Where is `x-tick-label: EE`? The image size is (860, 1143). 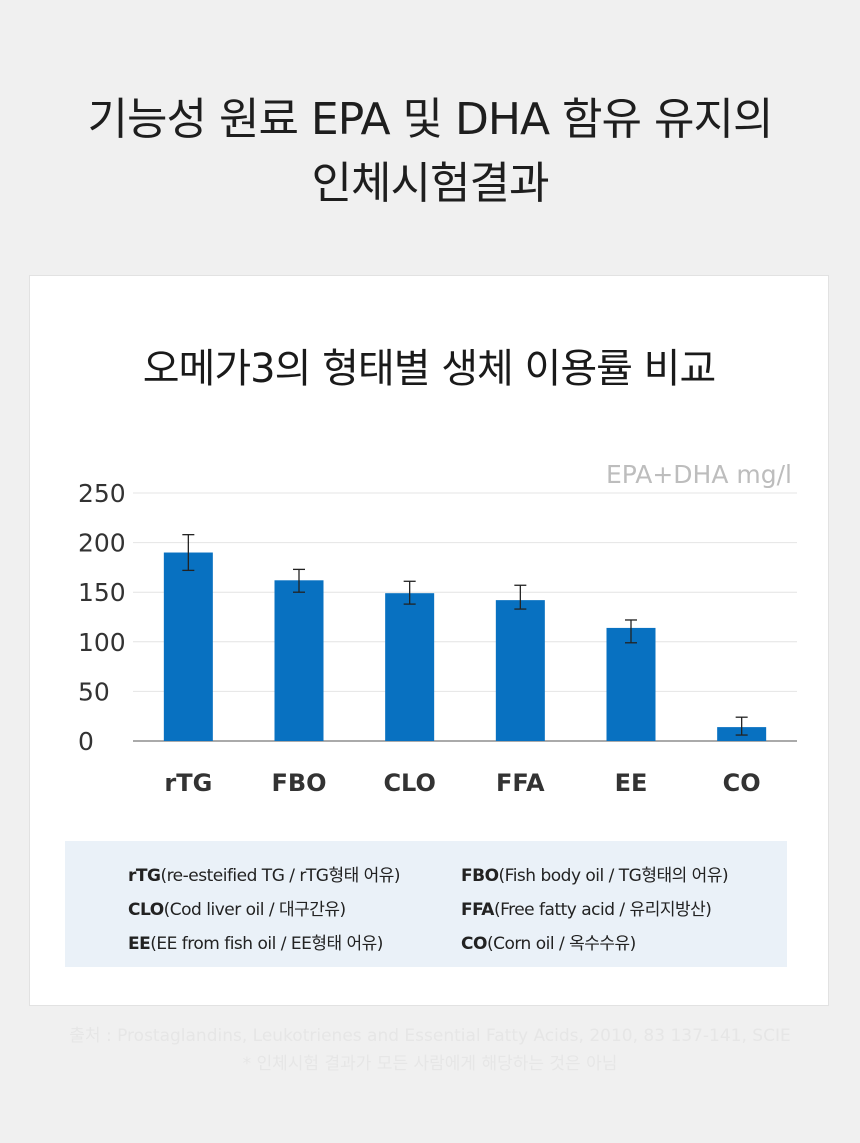
x-tick-label: EE is located at coordinates (631, 783).